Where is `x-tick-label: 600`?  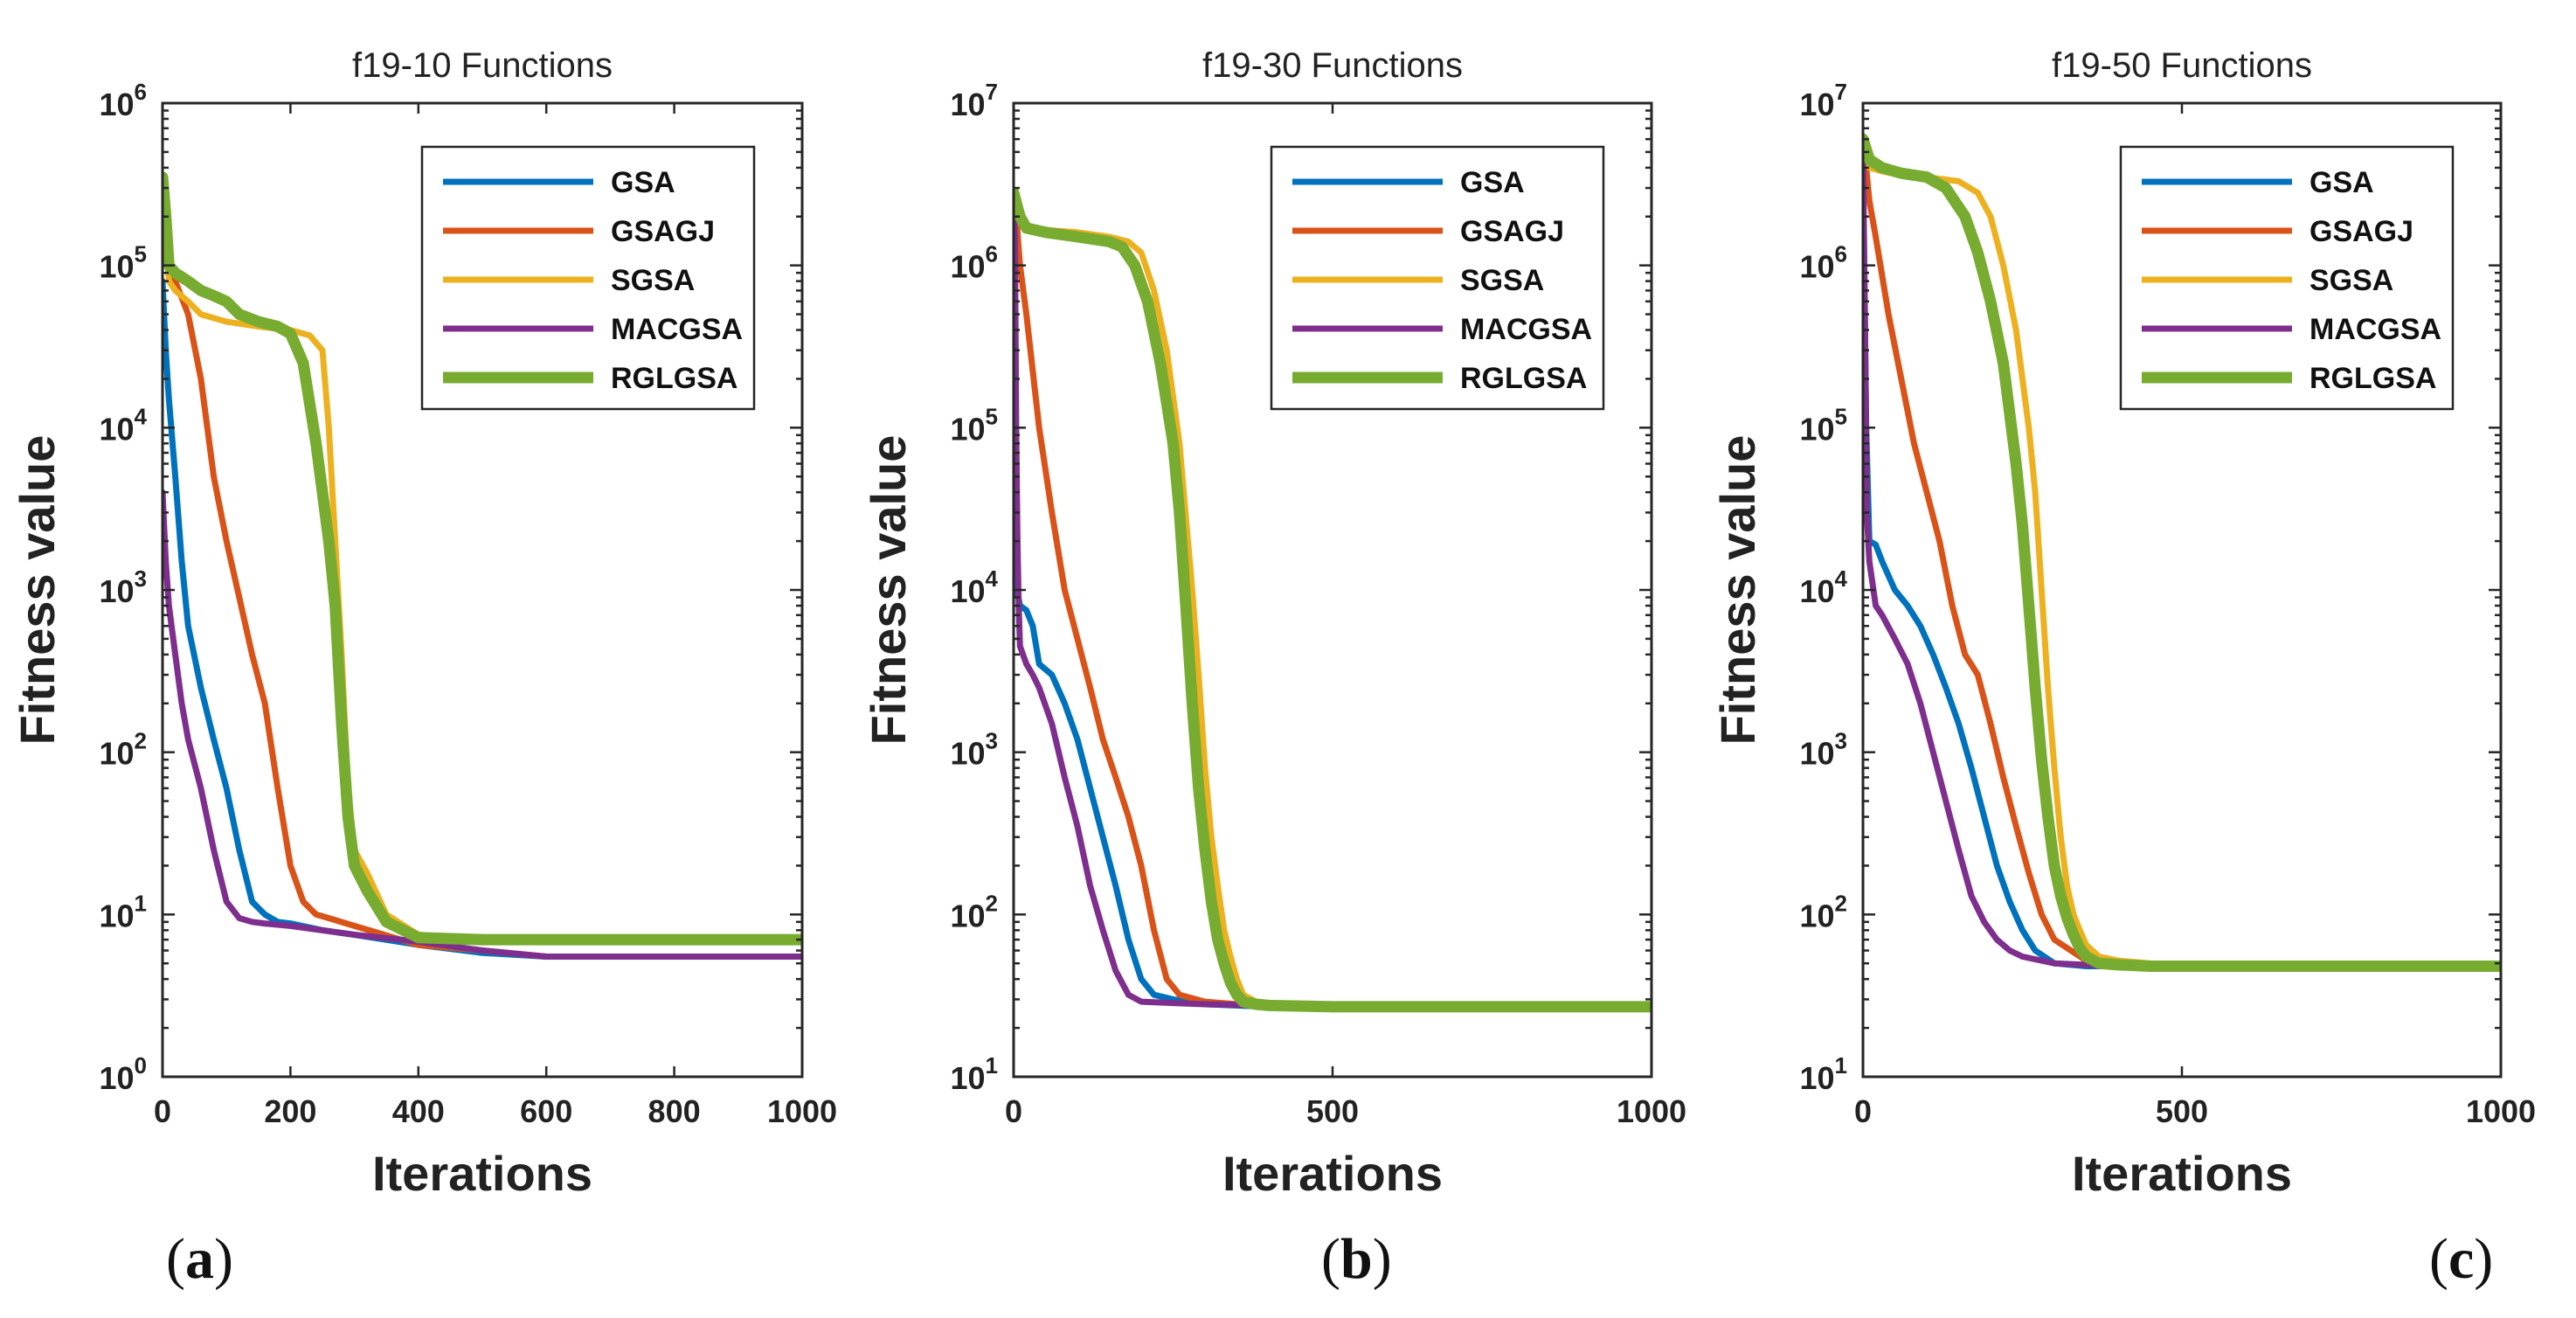 x-tick-label: 600 is located at coordinates (546, 1111).